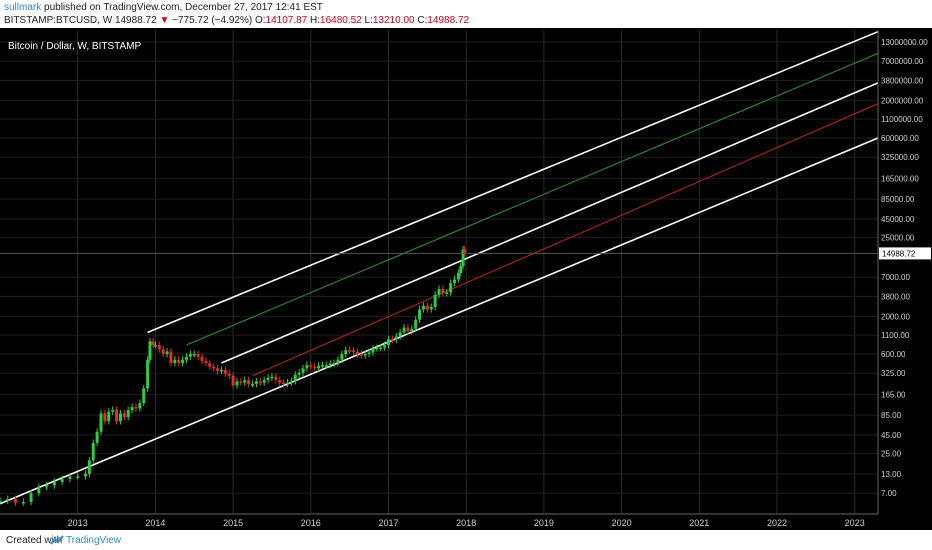  Describe the element at coordinates (898, 237) in the screenshot. I see `y-tick-label: 25000.00` at that location.